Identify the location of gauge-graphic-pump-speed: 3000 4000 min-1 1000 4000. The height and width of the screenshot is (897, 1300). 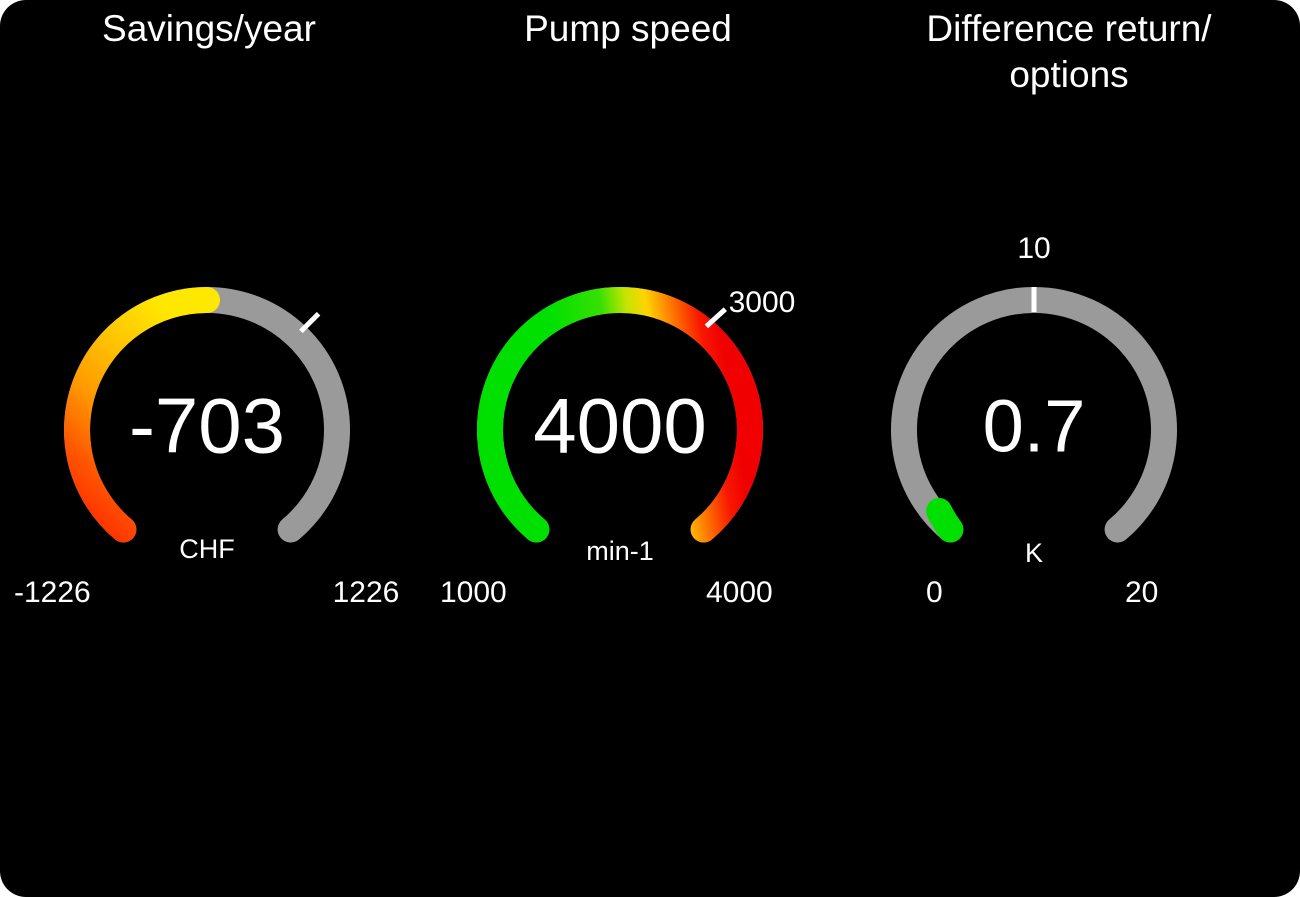
(618, 447).